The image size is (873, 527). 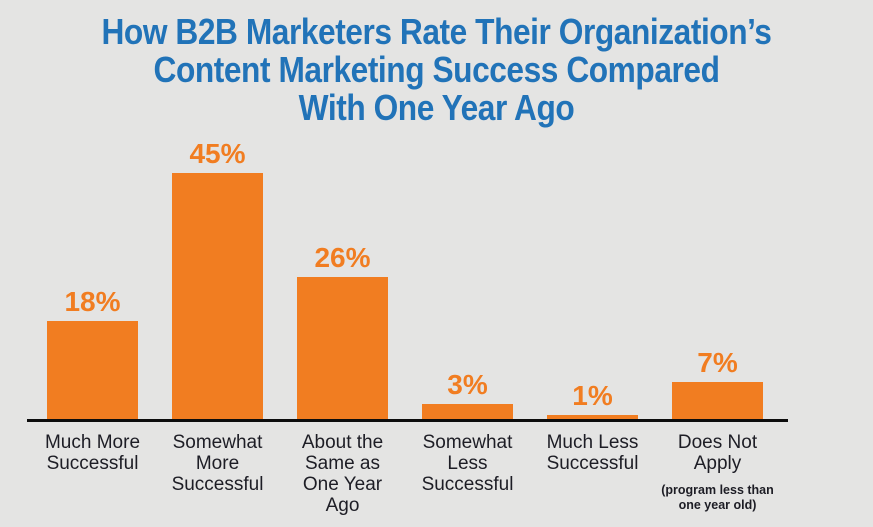 I want to click on x-tick-label-text-somewhat-less-successful: Somewhat Less Successful, so click(x=467, y=463).